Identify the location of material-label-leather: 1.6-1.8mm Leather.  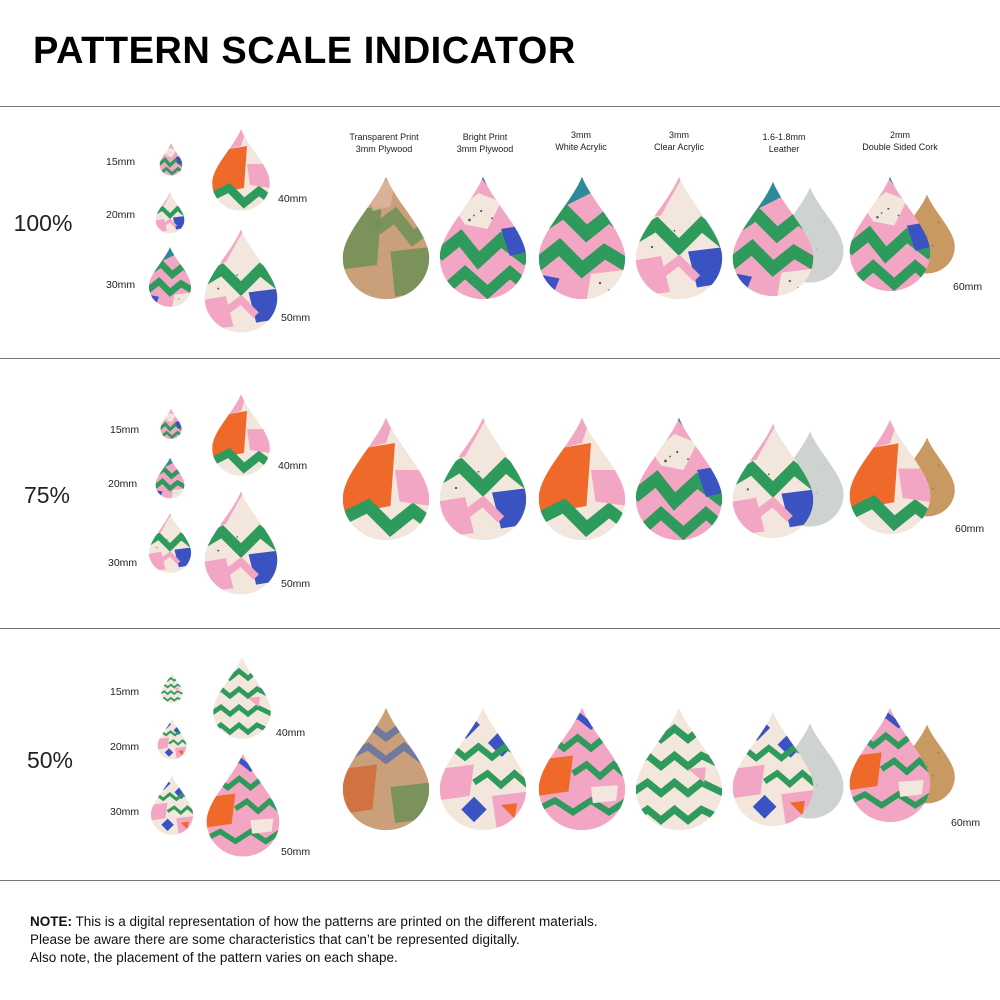
(784, 143).